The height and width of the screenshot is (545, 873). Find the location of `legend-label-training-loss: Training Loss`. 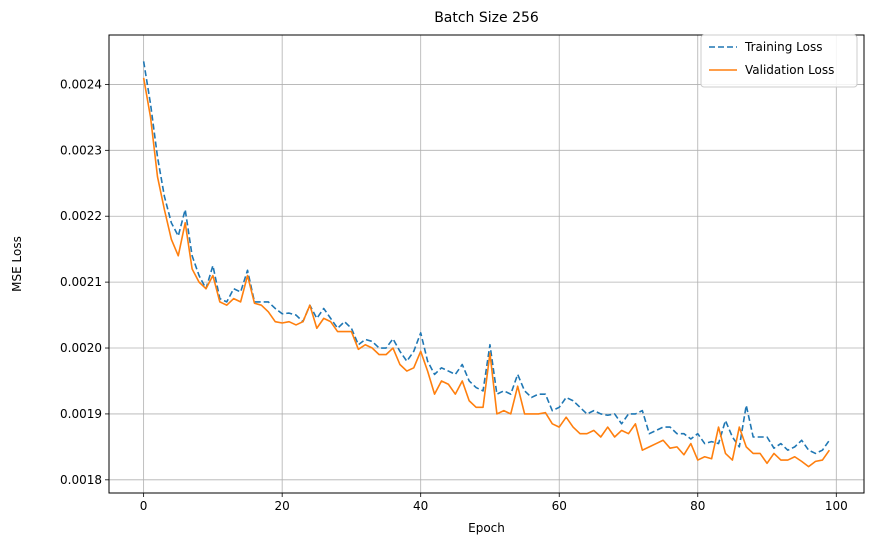

legend-label-training-loss: Training Loss is located at coordinates (783, 47).